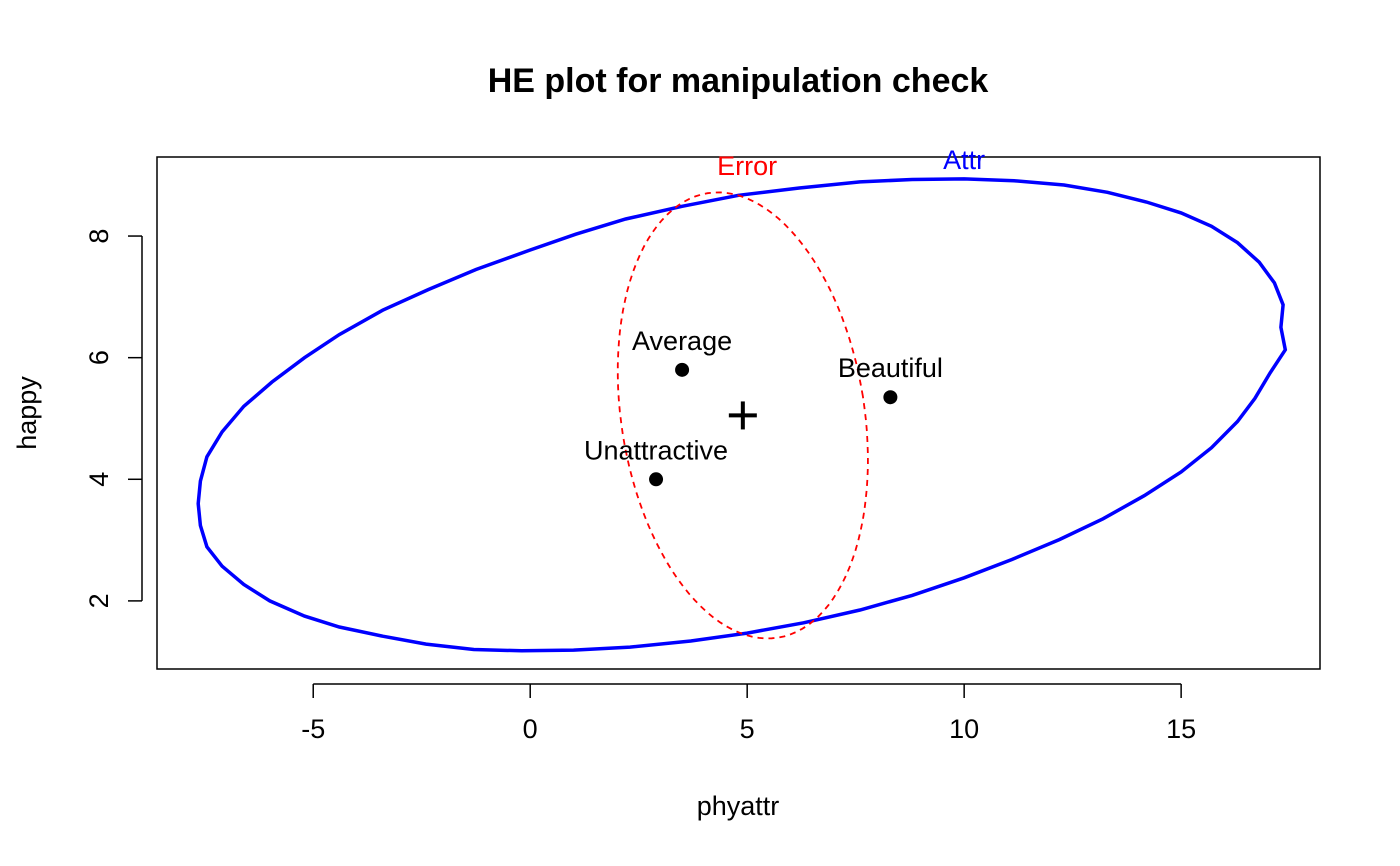  What do you see at coordinates (113, 418) in the screenshot?
I see `y-axis: 2 4 6 8` at bounding box center [113, 418].